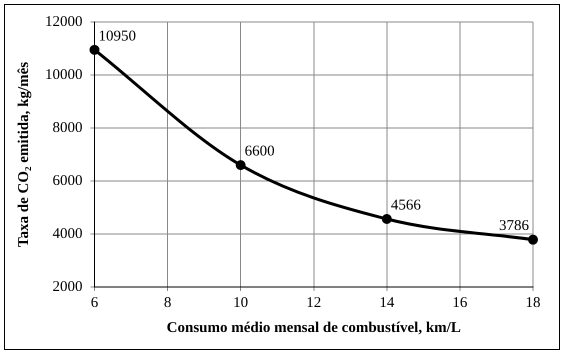  Describe the element at coordinates (313, 328) in the screenshot. I see `x-axis-title: Consumo médio mensal de combustível, km/L` at that location.